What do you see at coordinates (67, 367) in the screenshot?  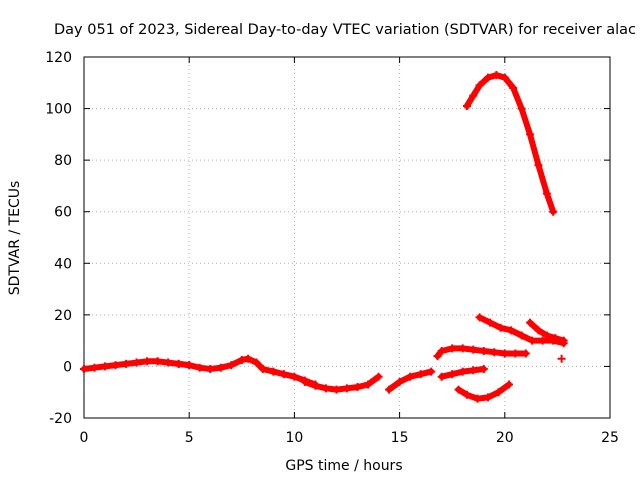 I see `y-tick-label: 0` at bounding box center [67, 367].